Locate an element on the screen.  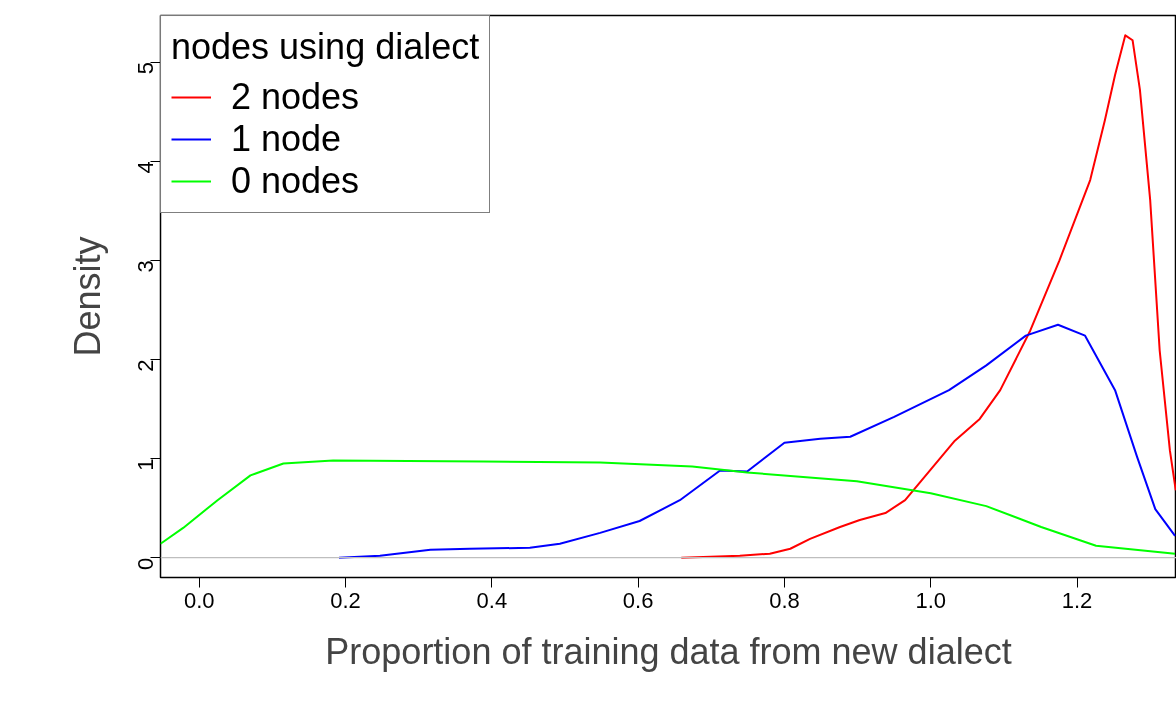
x-tick-label: 0.4 is located at coordinates (492, 600).